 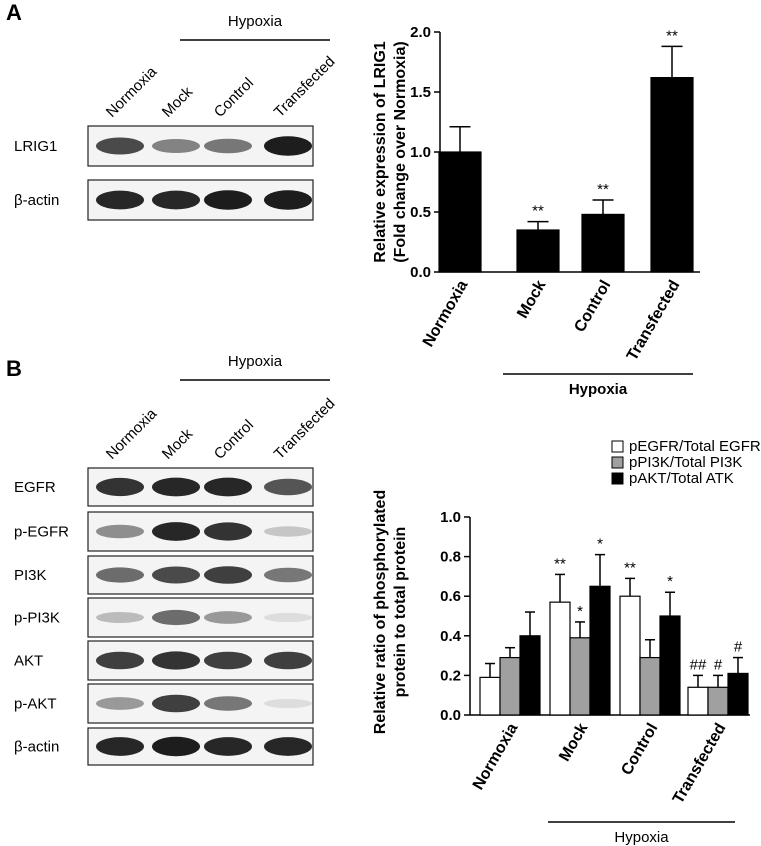 I want to click on row-label: p-PI3K, so click(x=37, y=618).